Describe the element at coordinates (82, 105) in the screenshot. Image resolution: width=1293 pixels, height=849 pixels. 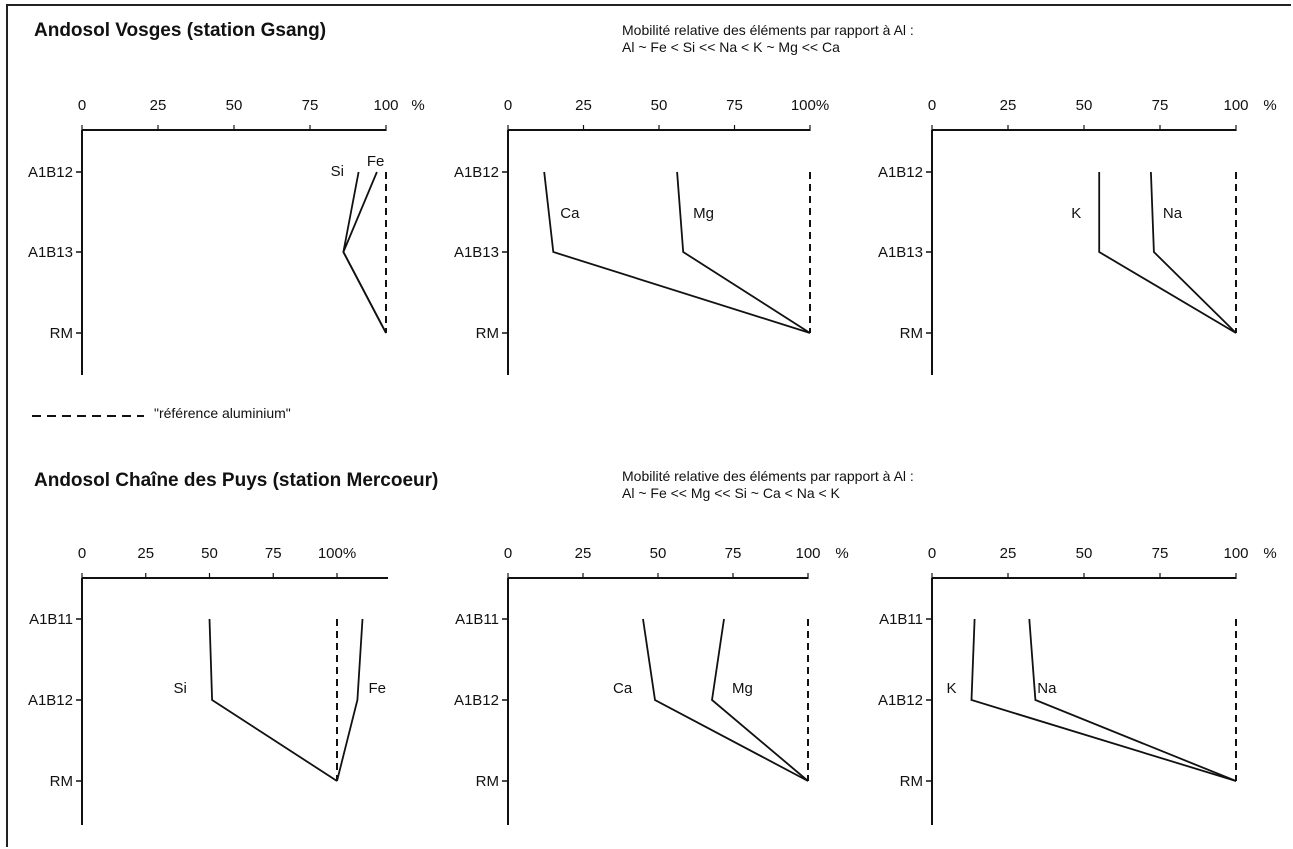
I see `panel-1-x-tick-label: 0` at that location.